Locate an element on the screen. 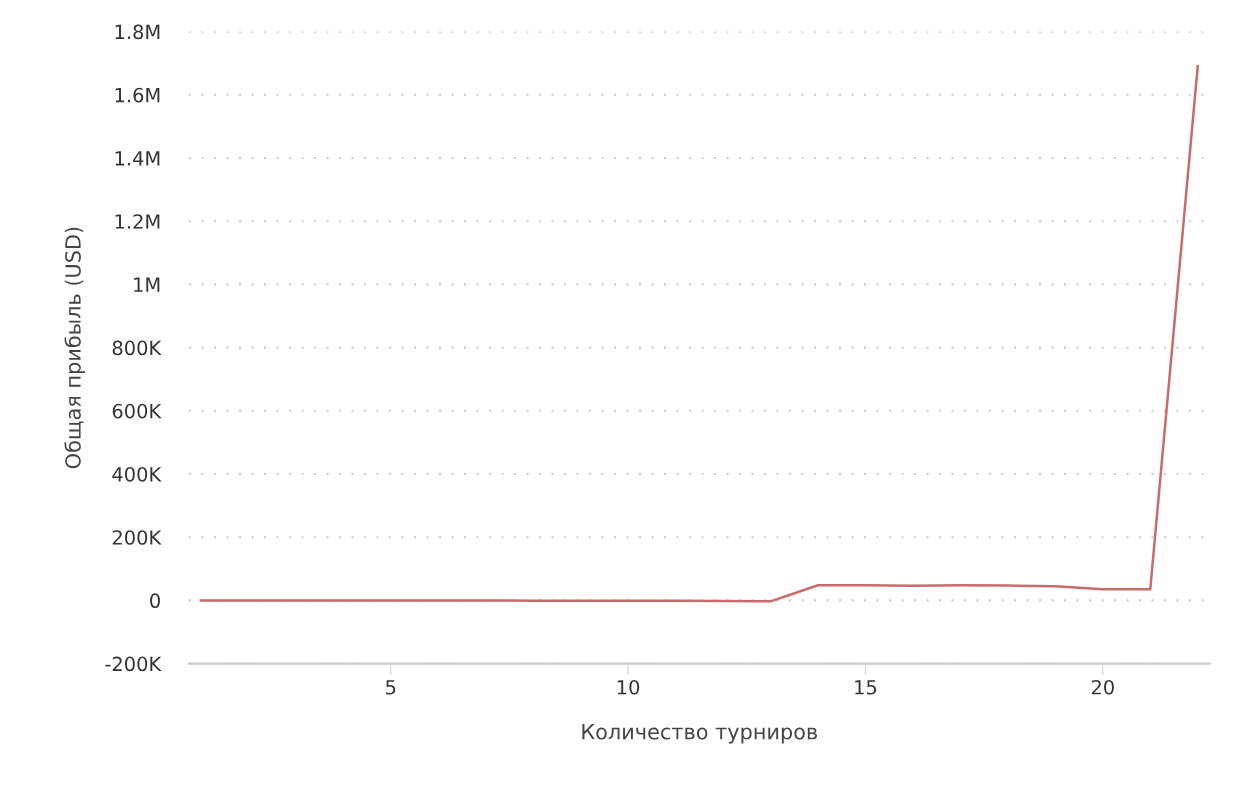 The height and width of the screenshot is (790, 1260). y-tick-label: -200K is located at coordinates (133, 664).